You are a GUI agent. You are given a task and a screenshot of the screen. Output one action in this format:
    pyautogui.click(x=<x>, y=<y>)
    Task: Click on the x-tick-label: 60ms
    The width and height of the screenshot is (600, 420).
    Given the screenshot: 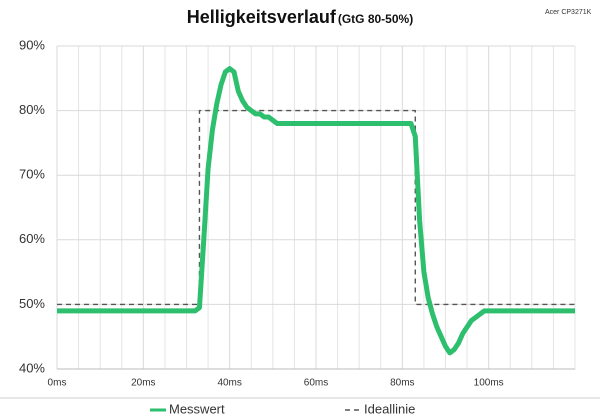 What is the action you would take?
    pyautogui.click(x=316, y=383)
    